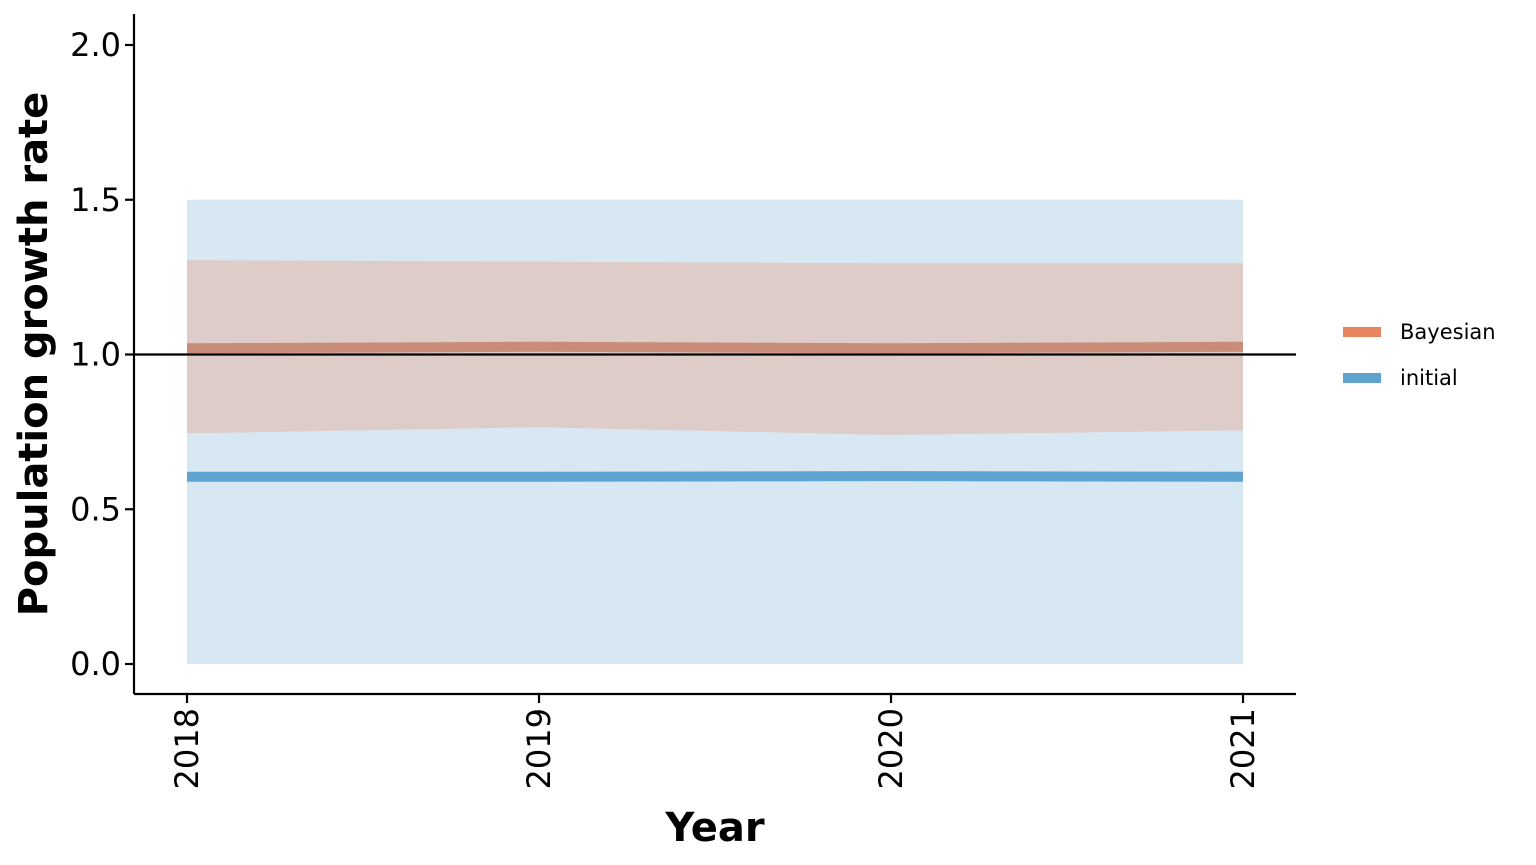 Image resolution: width=1536 pixels, height=865 pixels. I want to click on y-tick-label: 1.5, so click(95, 200).